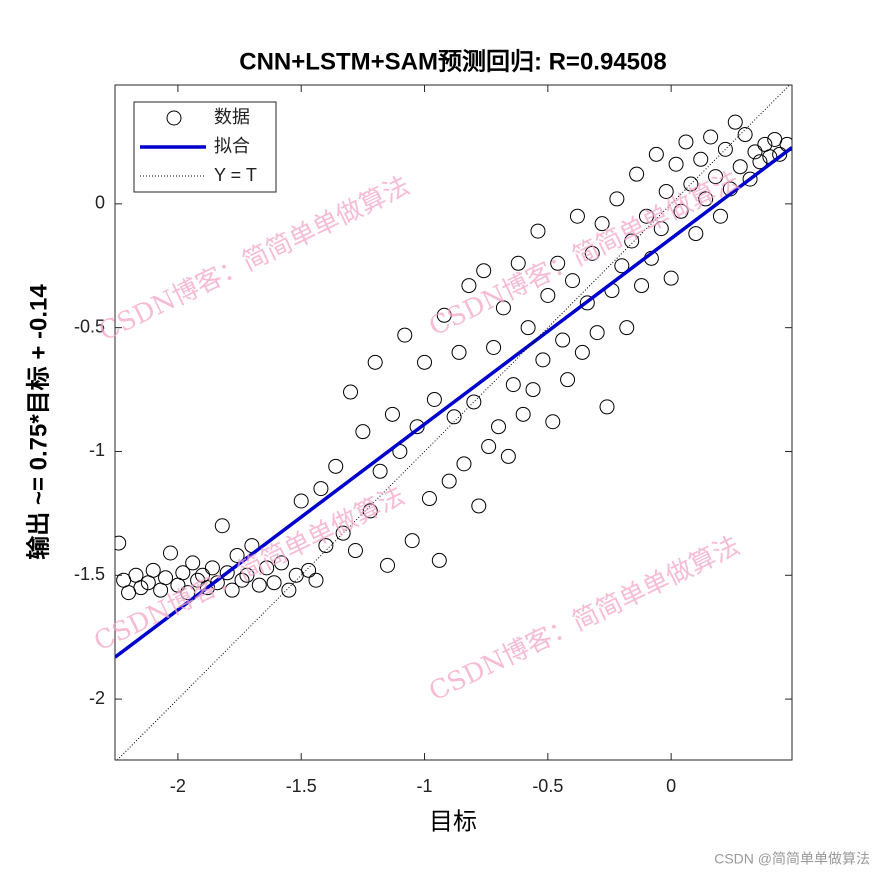 The width and height of the screenshot is (875, 875). I want to click on x-tick-label: -1.5, so click(301, 786).